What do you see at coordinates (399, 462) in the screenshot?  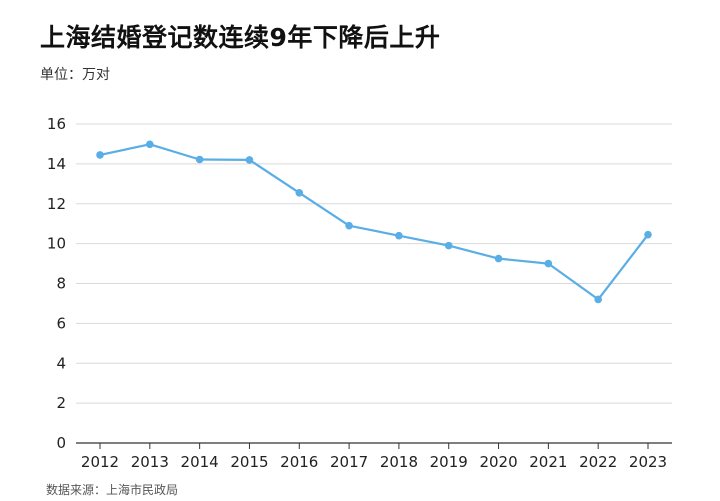 I see `x-tick-label: 2018` at bounding box center [399, 462].